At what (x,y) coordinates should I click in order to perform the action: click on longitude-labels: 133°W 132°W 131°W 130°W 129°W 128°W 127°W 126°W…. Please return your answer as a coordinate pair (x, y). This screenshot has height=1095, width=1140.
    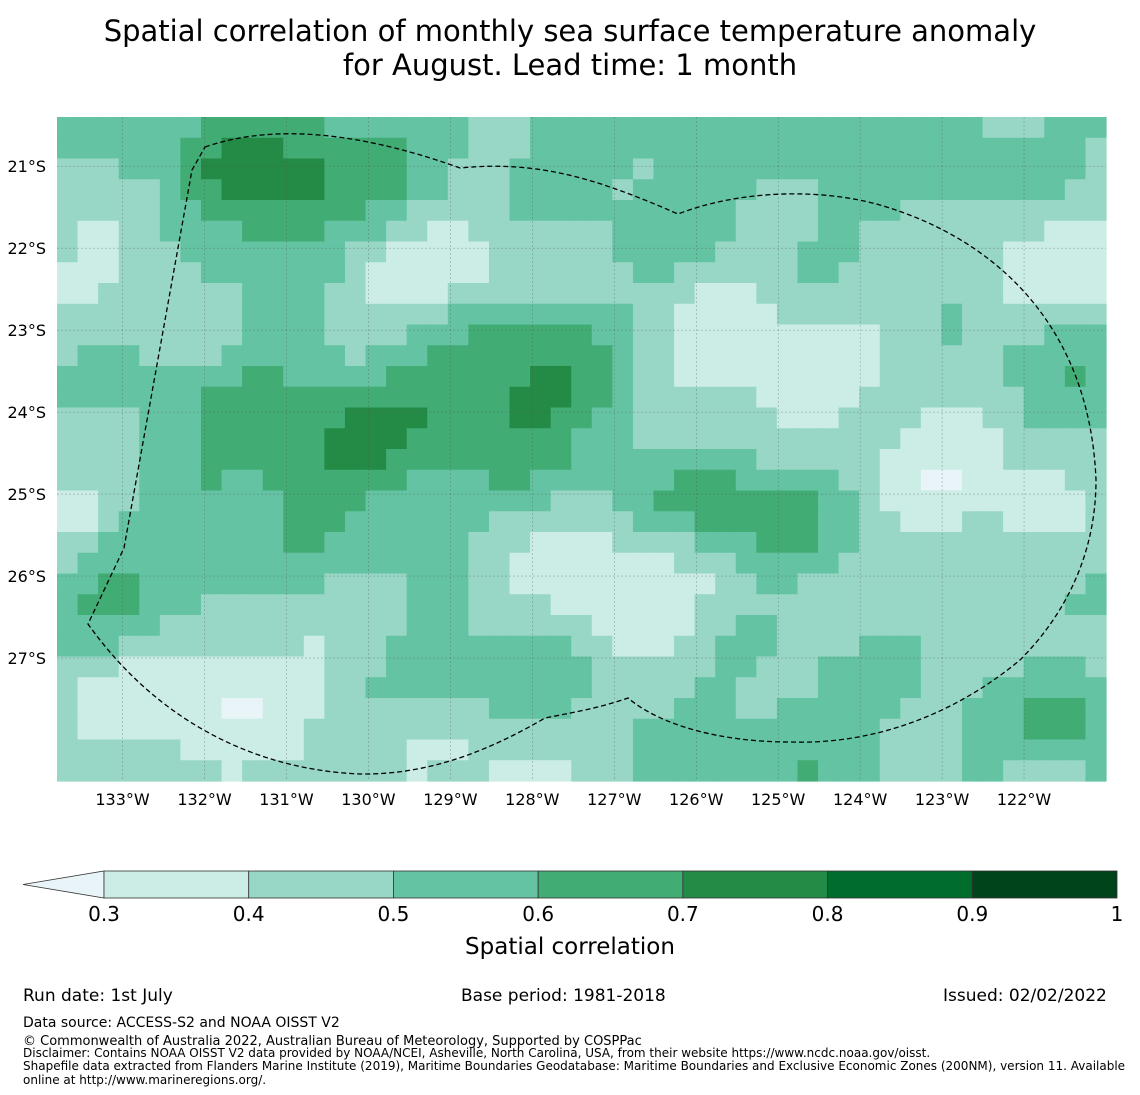
    Looking at the image, I should click on (573, 799).